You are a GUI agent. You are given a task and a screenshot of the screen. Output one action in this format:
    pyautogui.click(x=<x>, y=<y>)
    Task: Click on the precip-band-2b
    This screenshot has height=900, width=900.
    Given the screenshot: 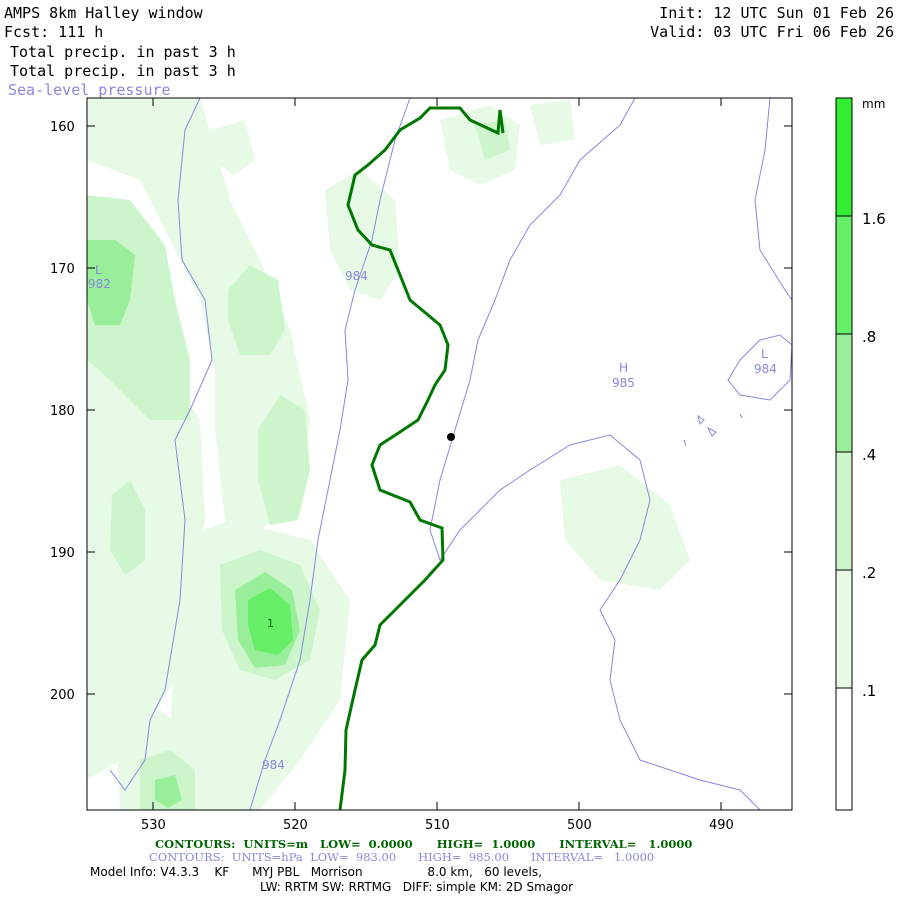 What is the action you would take?
    pyautogui.click(x=256, y=310)
    